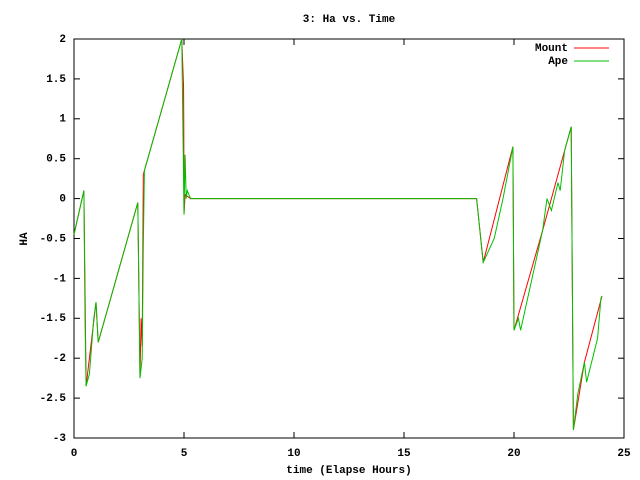  Describe the element at coordinates (62, 200) in the screenshot. I see `y-tick-label: 0` at that location.